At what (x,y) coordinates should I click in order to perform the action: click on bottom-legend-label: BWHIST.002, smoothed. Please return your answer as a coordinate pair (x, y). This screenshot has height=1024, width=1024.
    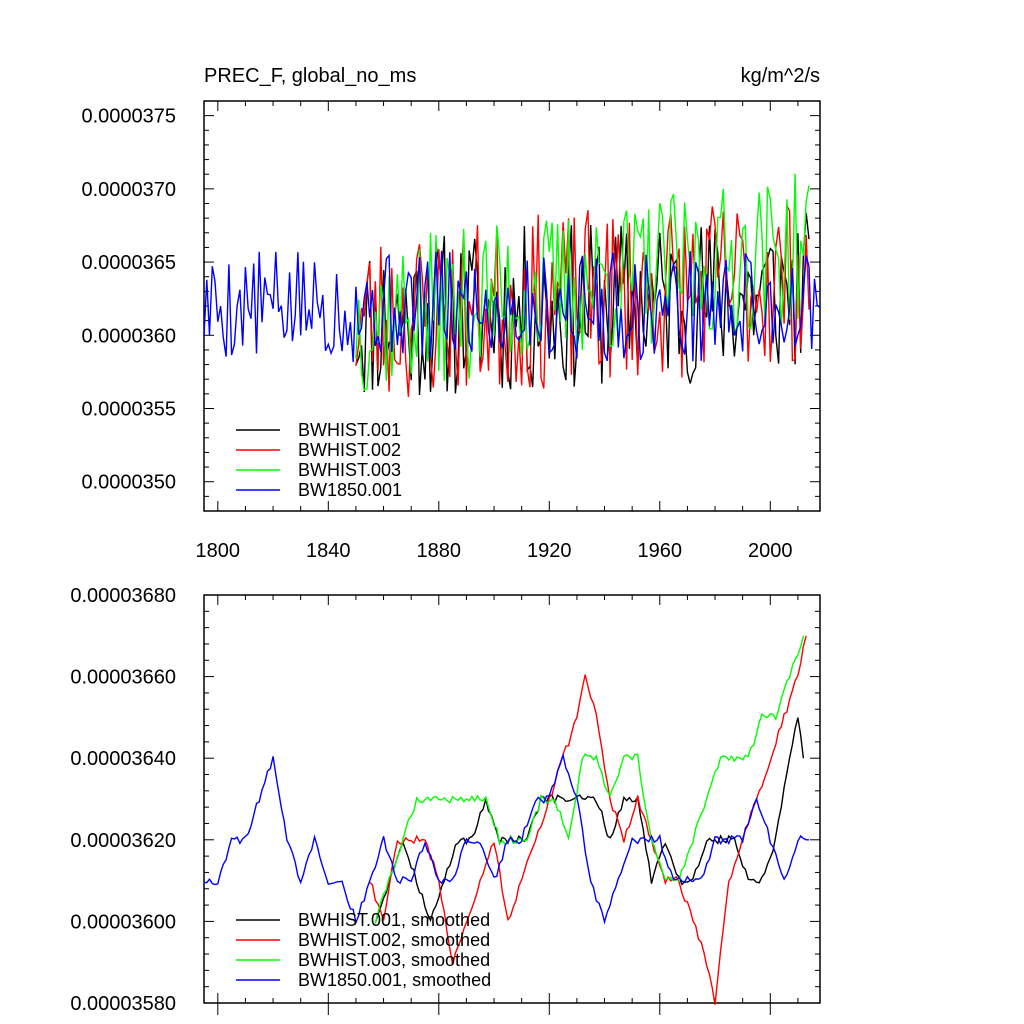
    Looking at the image, I should click on (394, 940).